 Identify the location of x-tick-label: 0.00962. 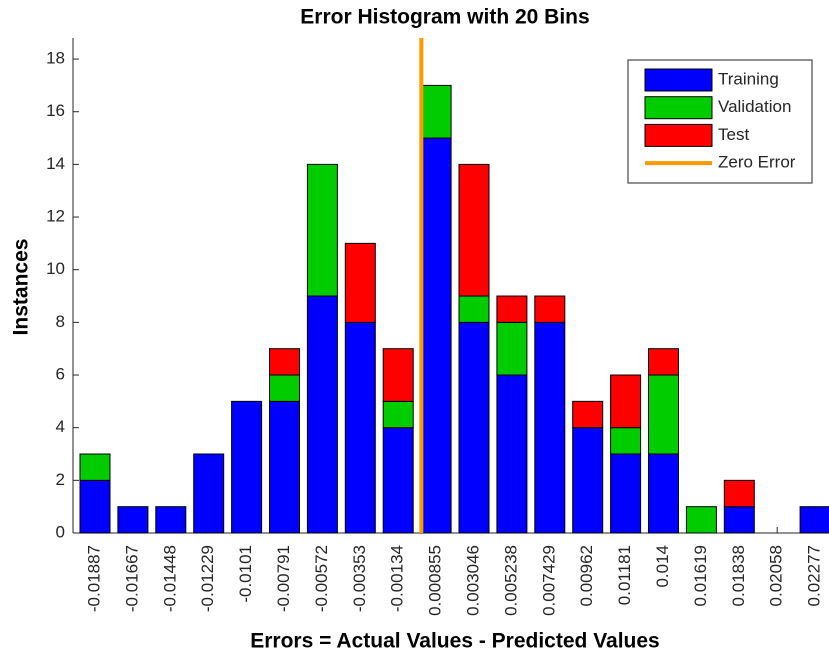
(586, 575).